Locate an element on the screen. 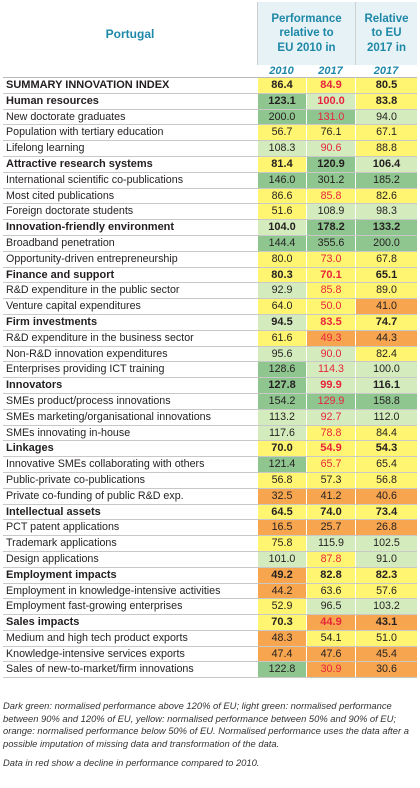 The width and height of the screenshot is (420, 788). value-relative-2017: 82.6 is located at coordinates (386, 196).